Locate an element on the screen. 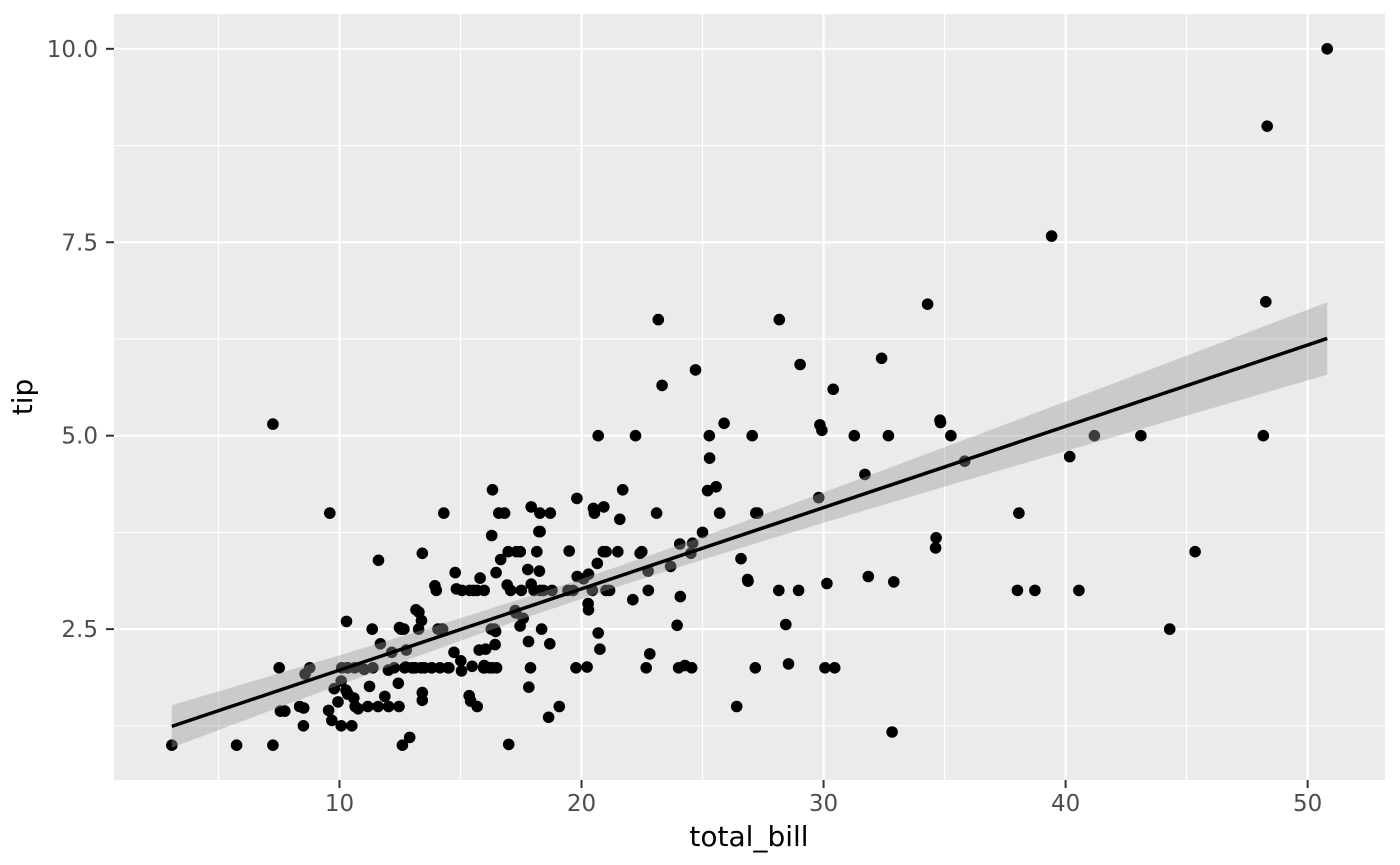 This screenshot has width=1400, height=865. x-tick-label: 40 is located at coordinates (1065, 804).